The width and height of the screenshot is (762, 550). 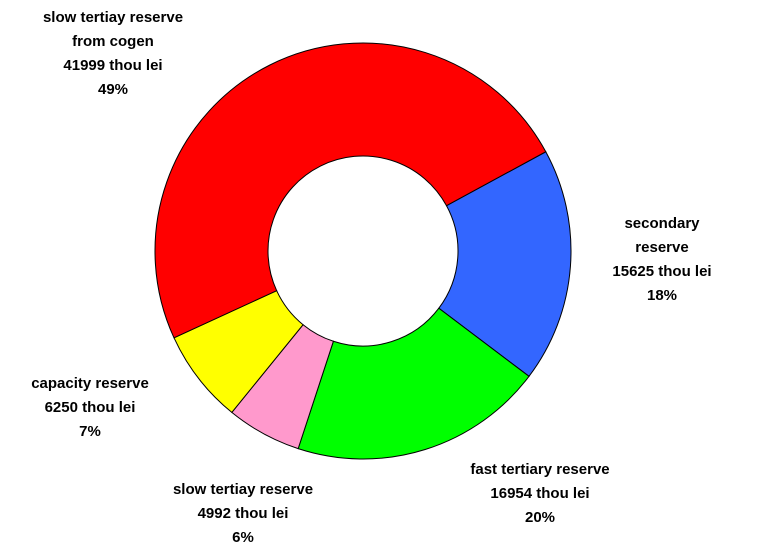 I want to click on percent-label: 49%, so click(x=113, y=89).